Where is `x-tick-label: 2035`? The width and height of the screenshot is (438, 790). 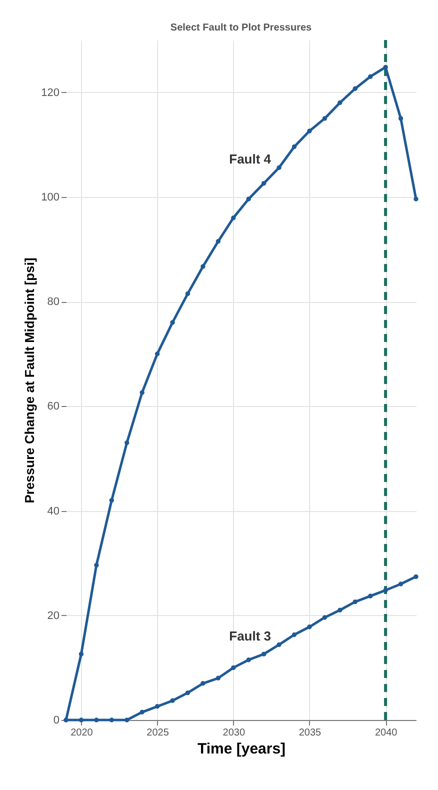 x-tick-label: 2035 is located at coordinates (310, 733).